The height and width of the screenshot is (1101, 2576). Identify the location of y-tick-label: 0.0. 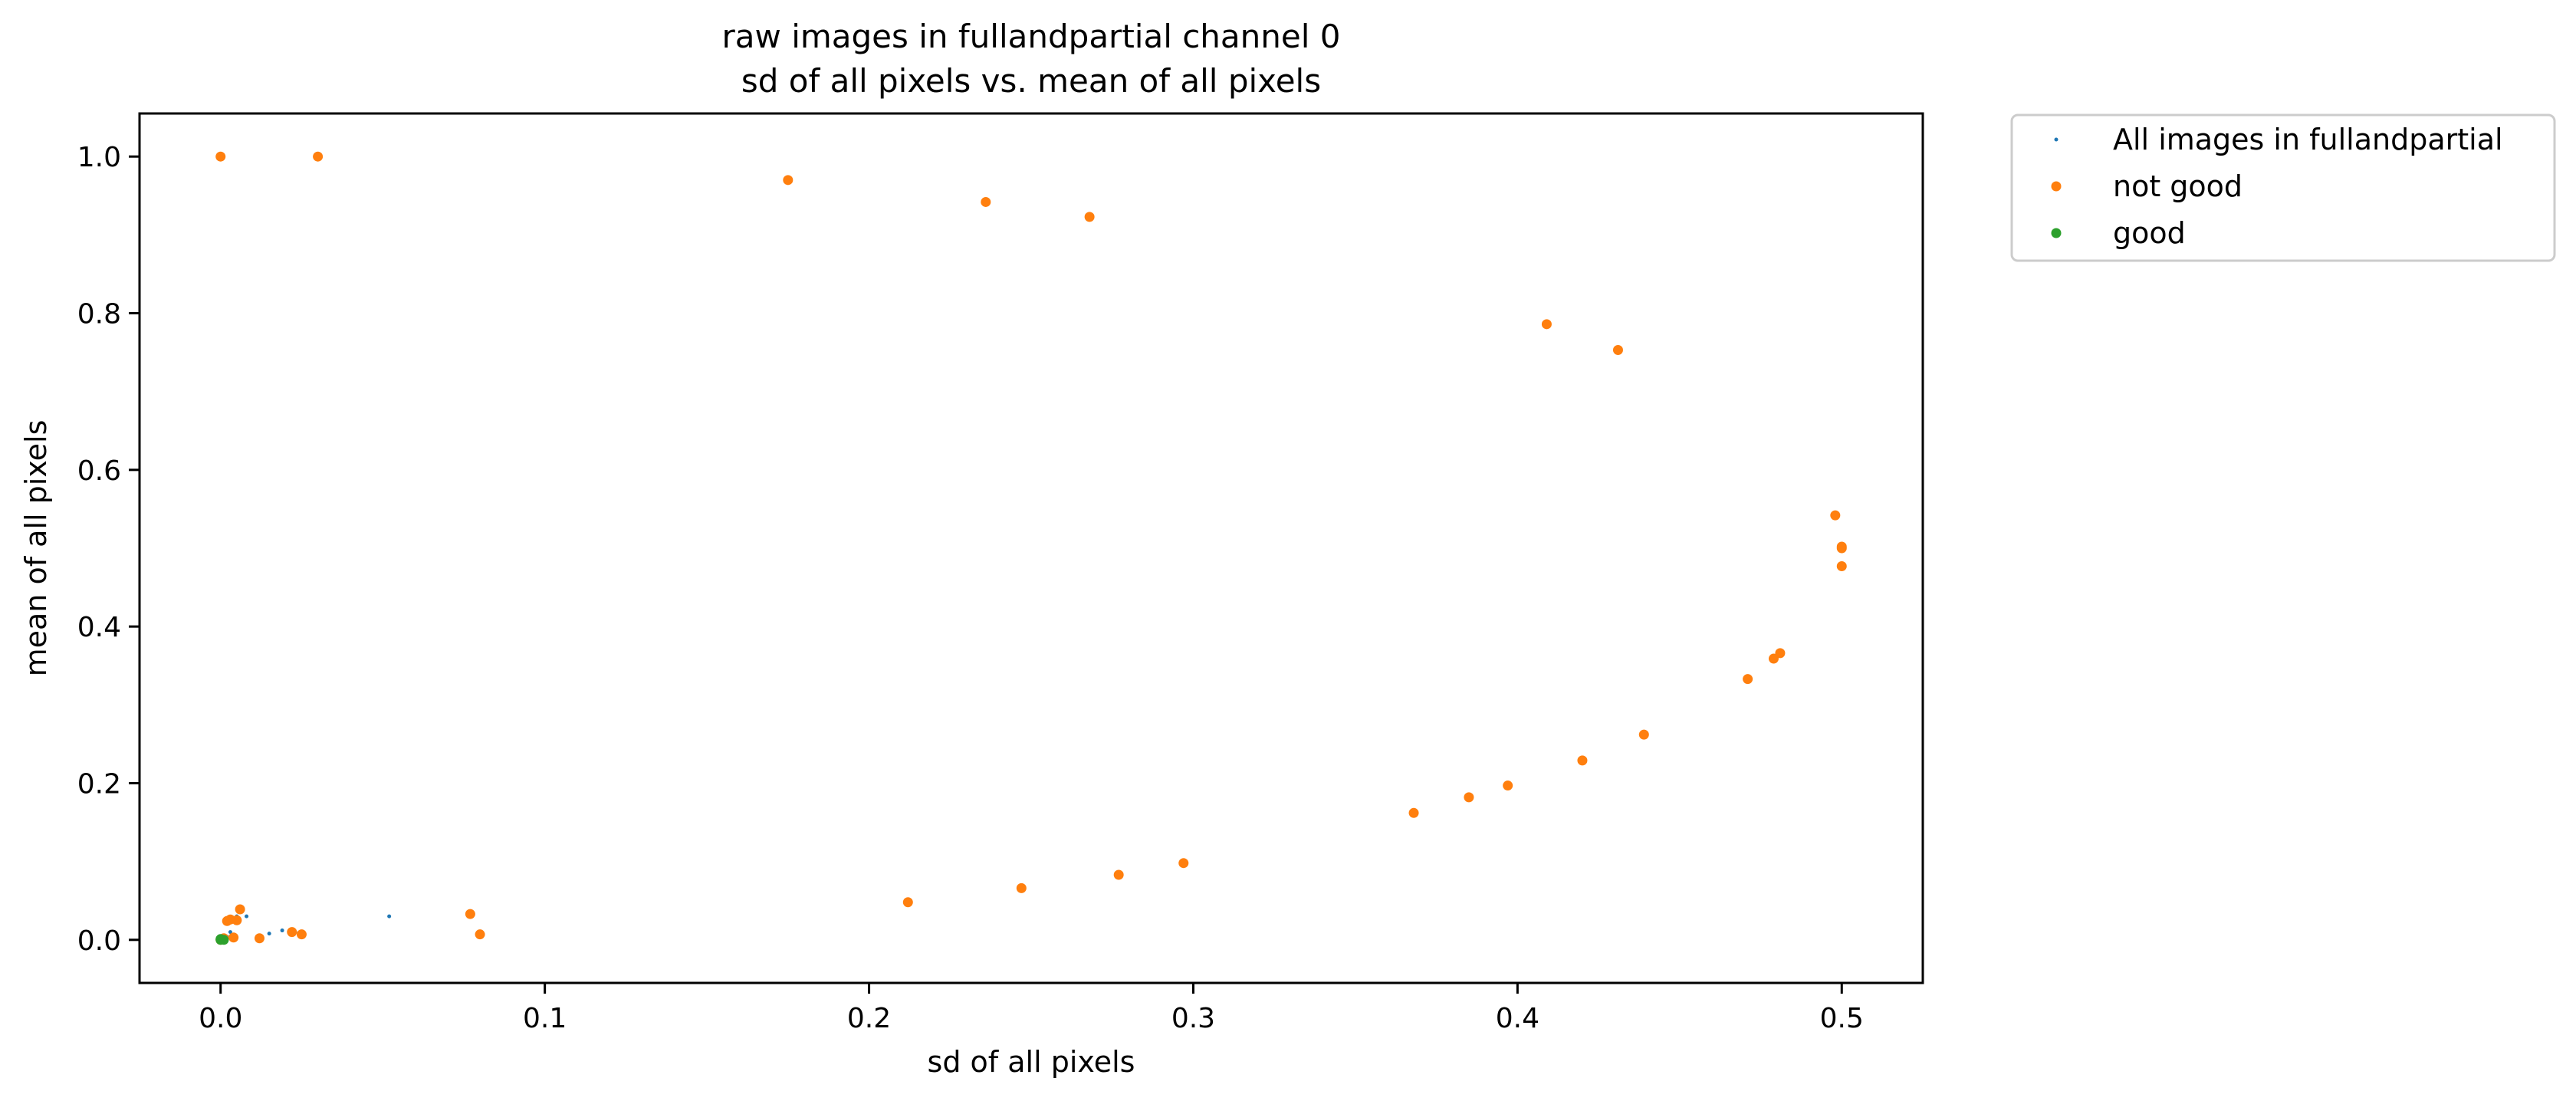
(99, 941).